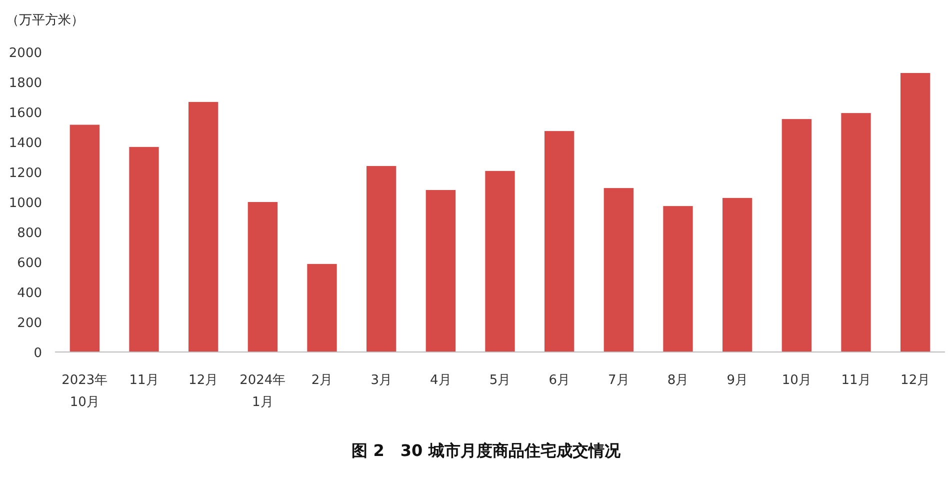 Image resolution: width=949 pixels, height=494 pixels. Describe the element at coordinates (322, 380) in the screenshot. I see `x-tick-label: 2月` at that location.